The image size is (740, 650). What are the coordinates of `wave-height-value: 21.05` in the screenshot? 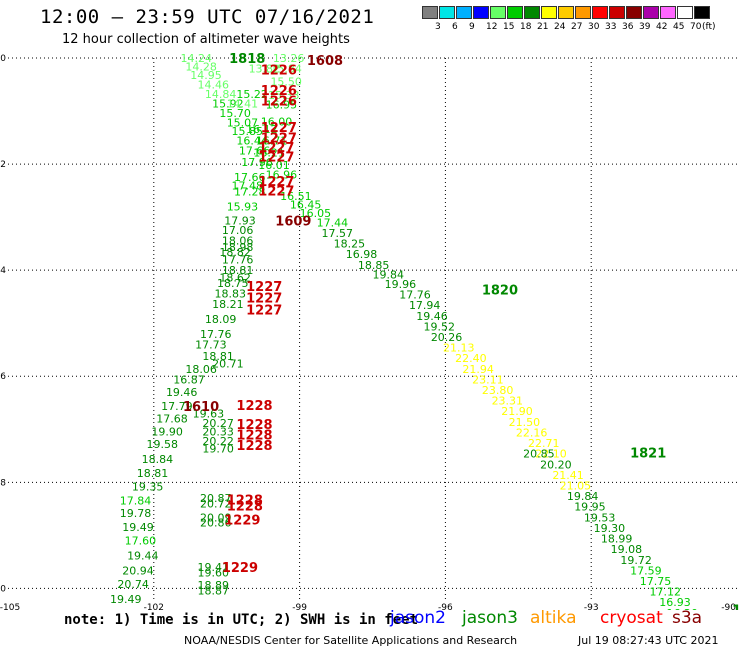 It's located at (576, 485).